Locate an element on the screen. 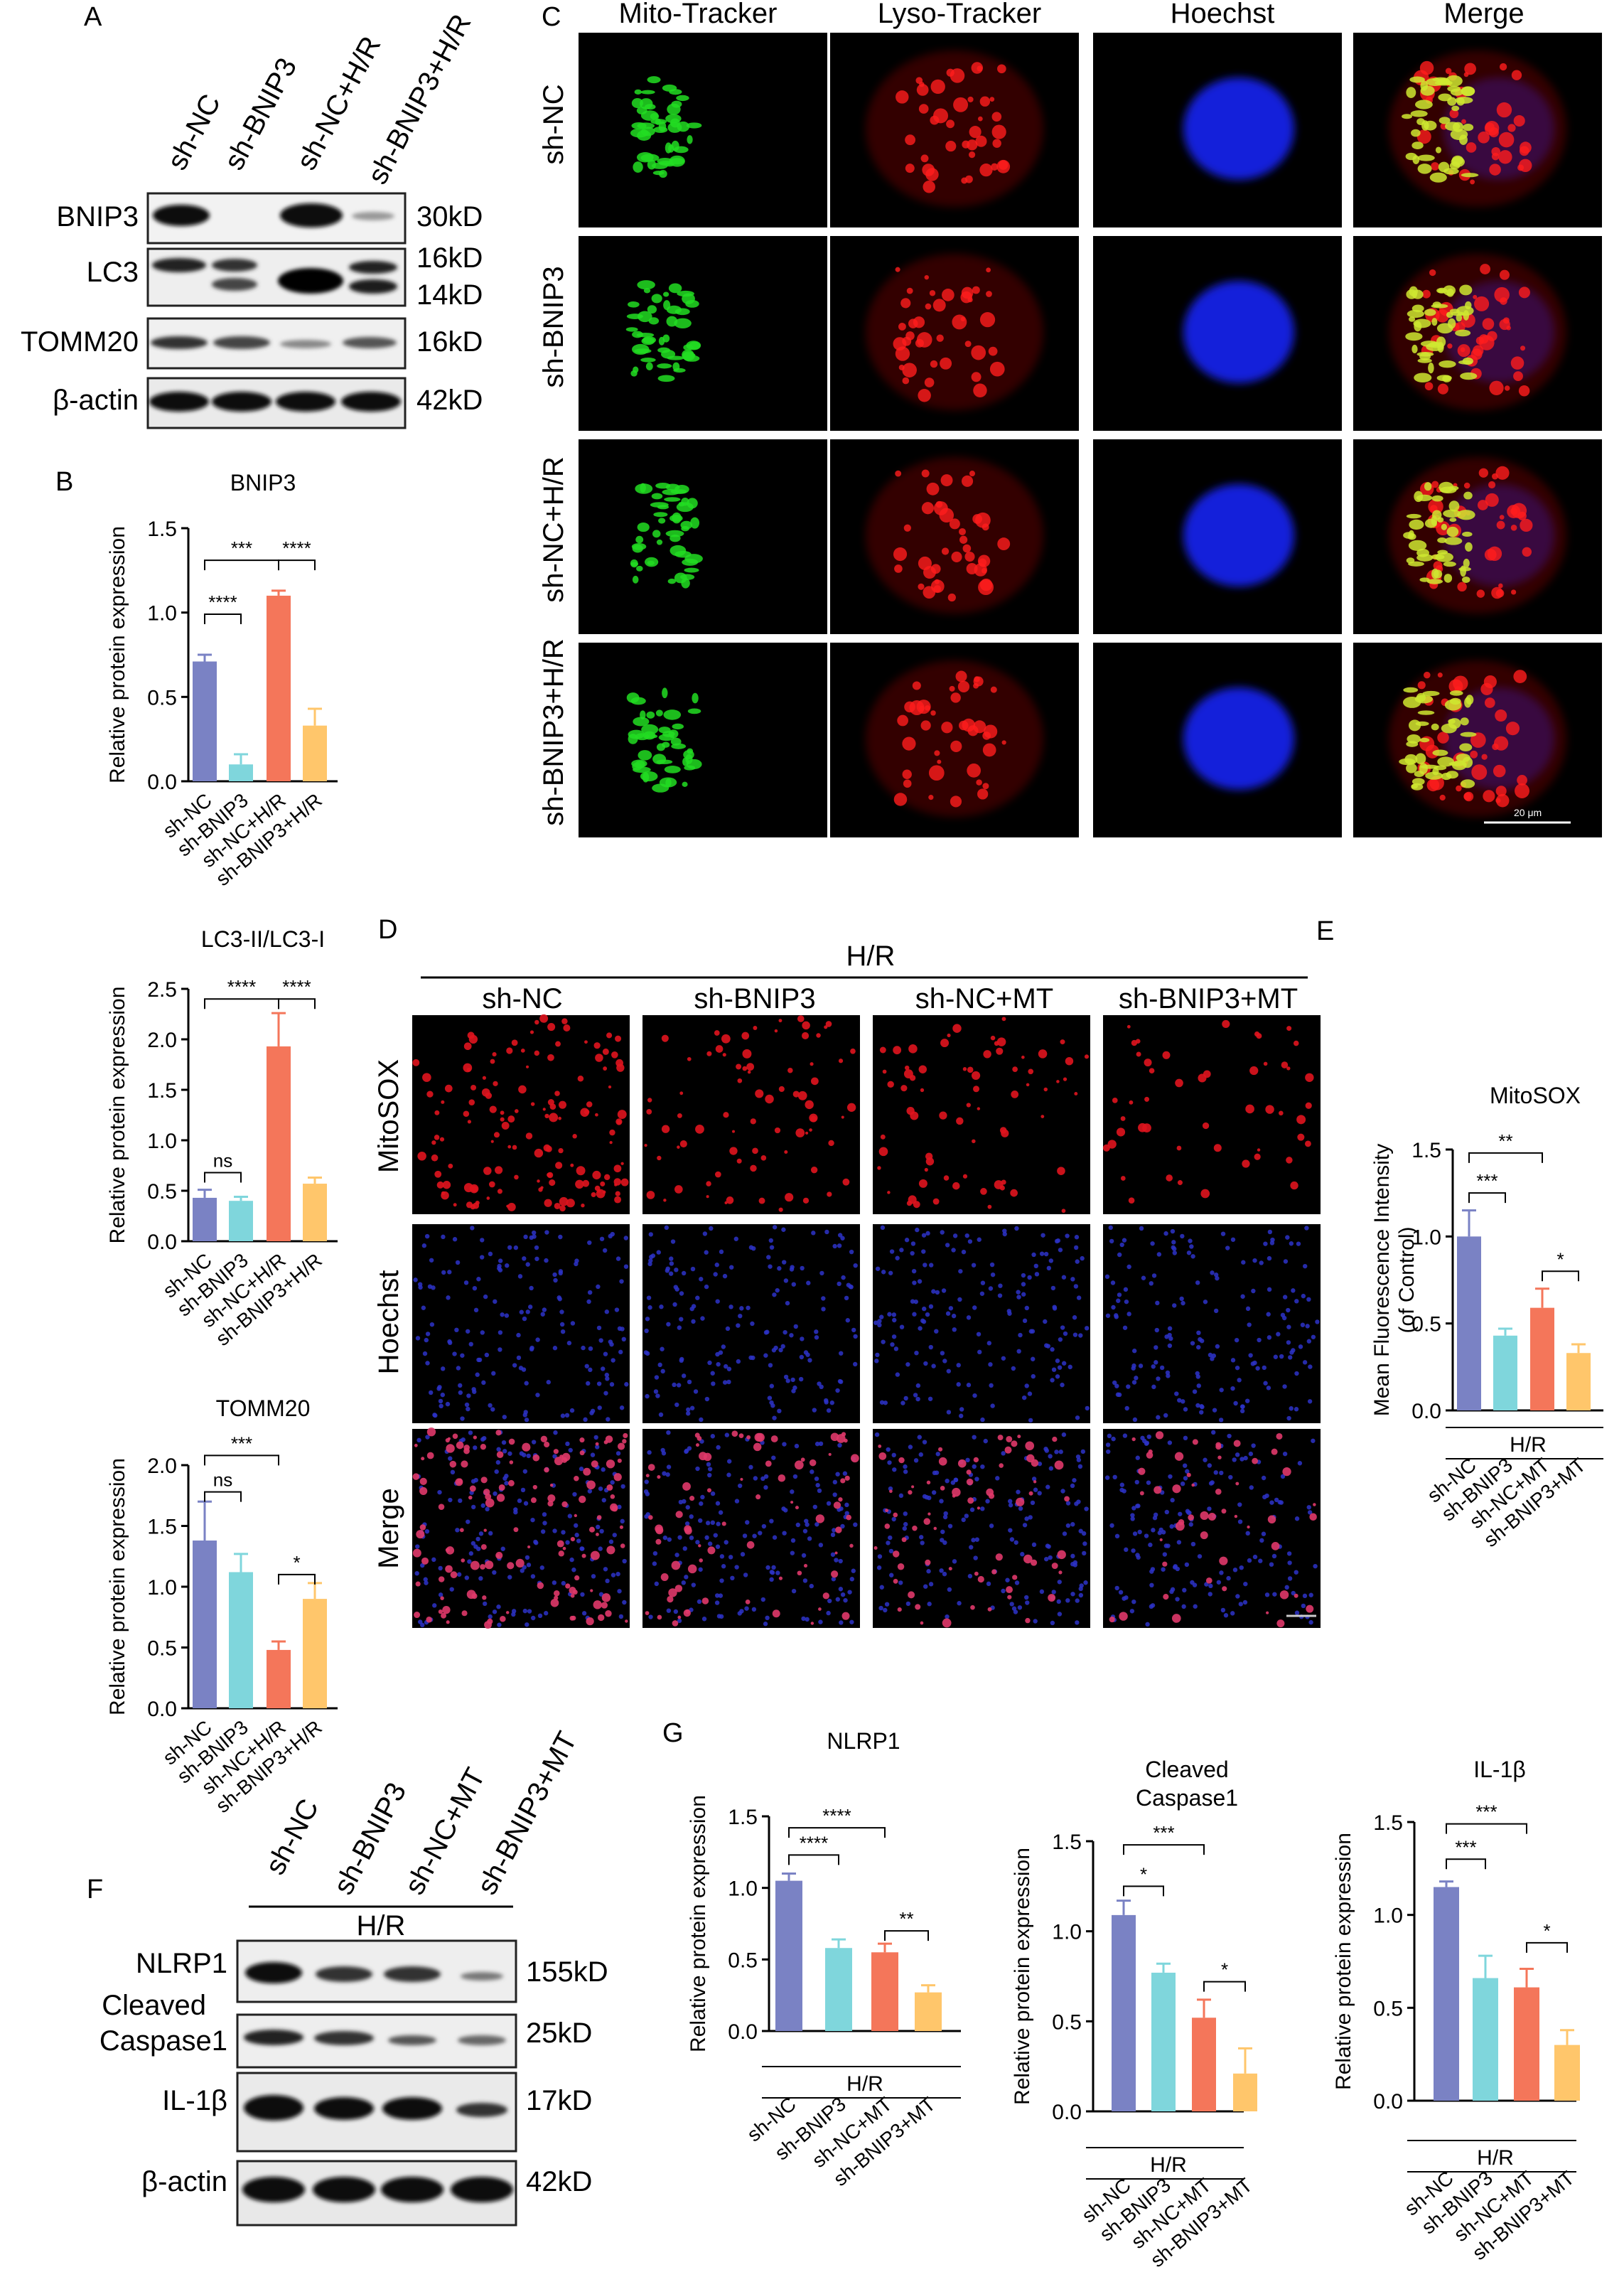  confocal-image-r3-c4 is located at coordinates (1477, 536).